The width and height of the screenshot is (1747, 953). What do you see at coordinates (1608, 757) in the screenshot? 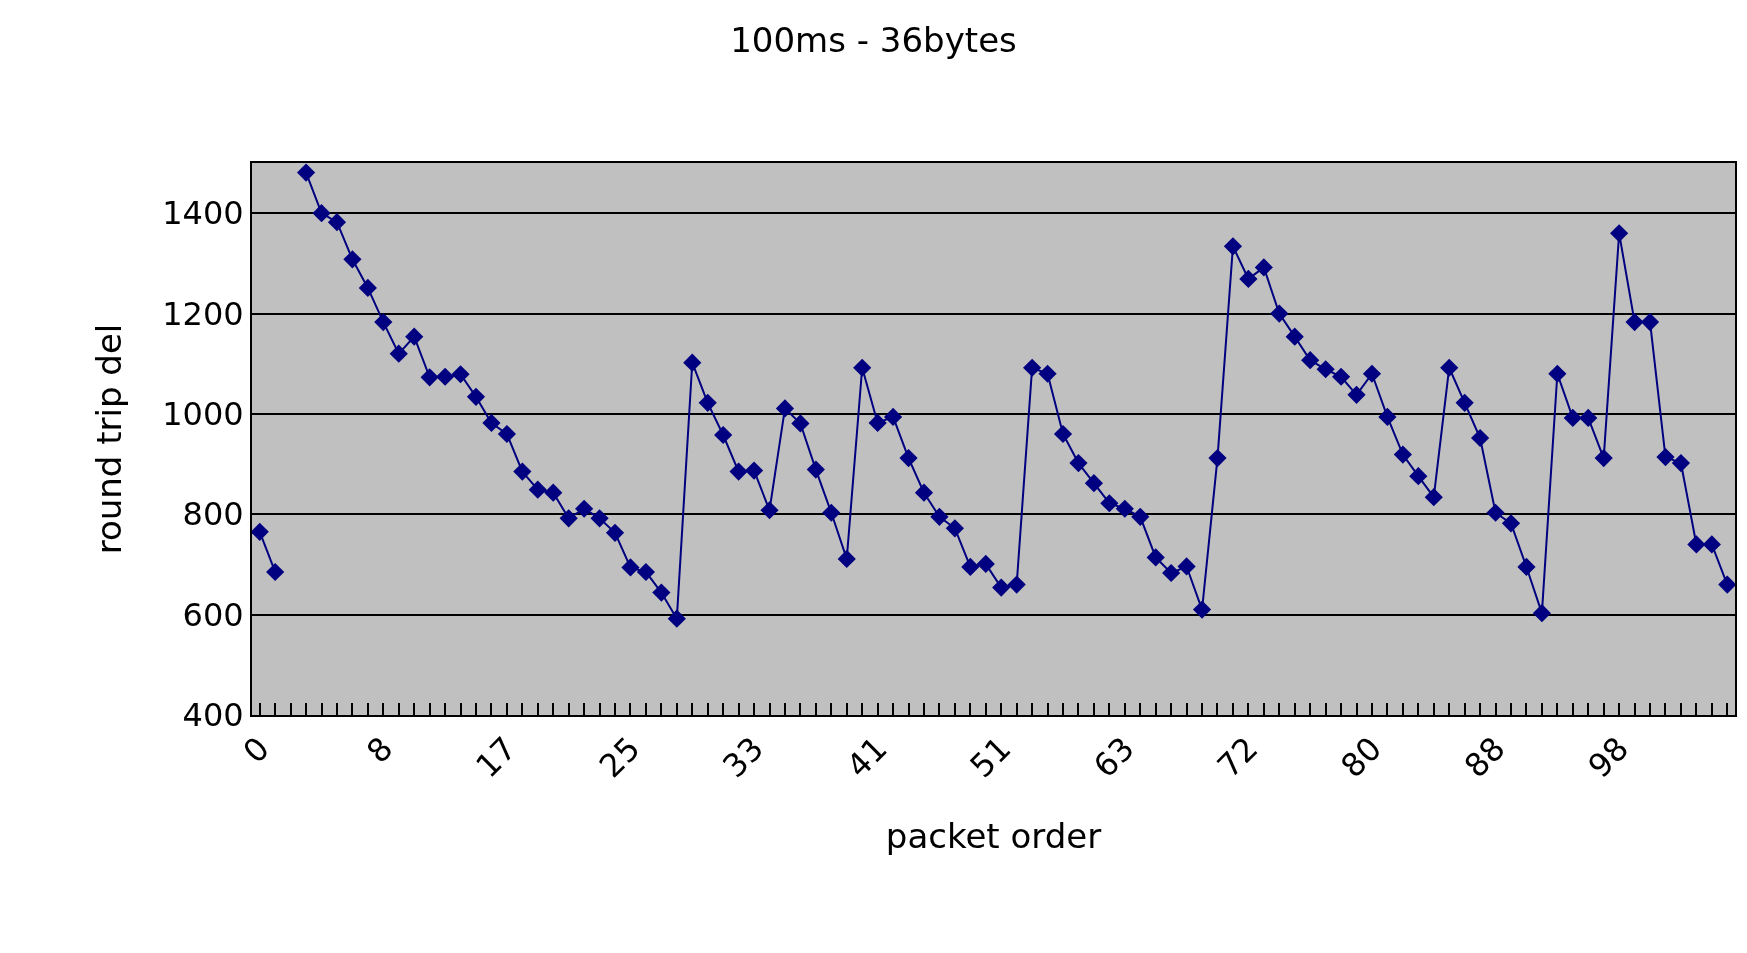
I see `x-tick-label: 98` at bounding box center [1608, 757].